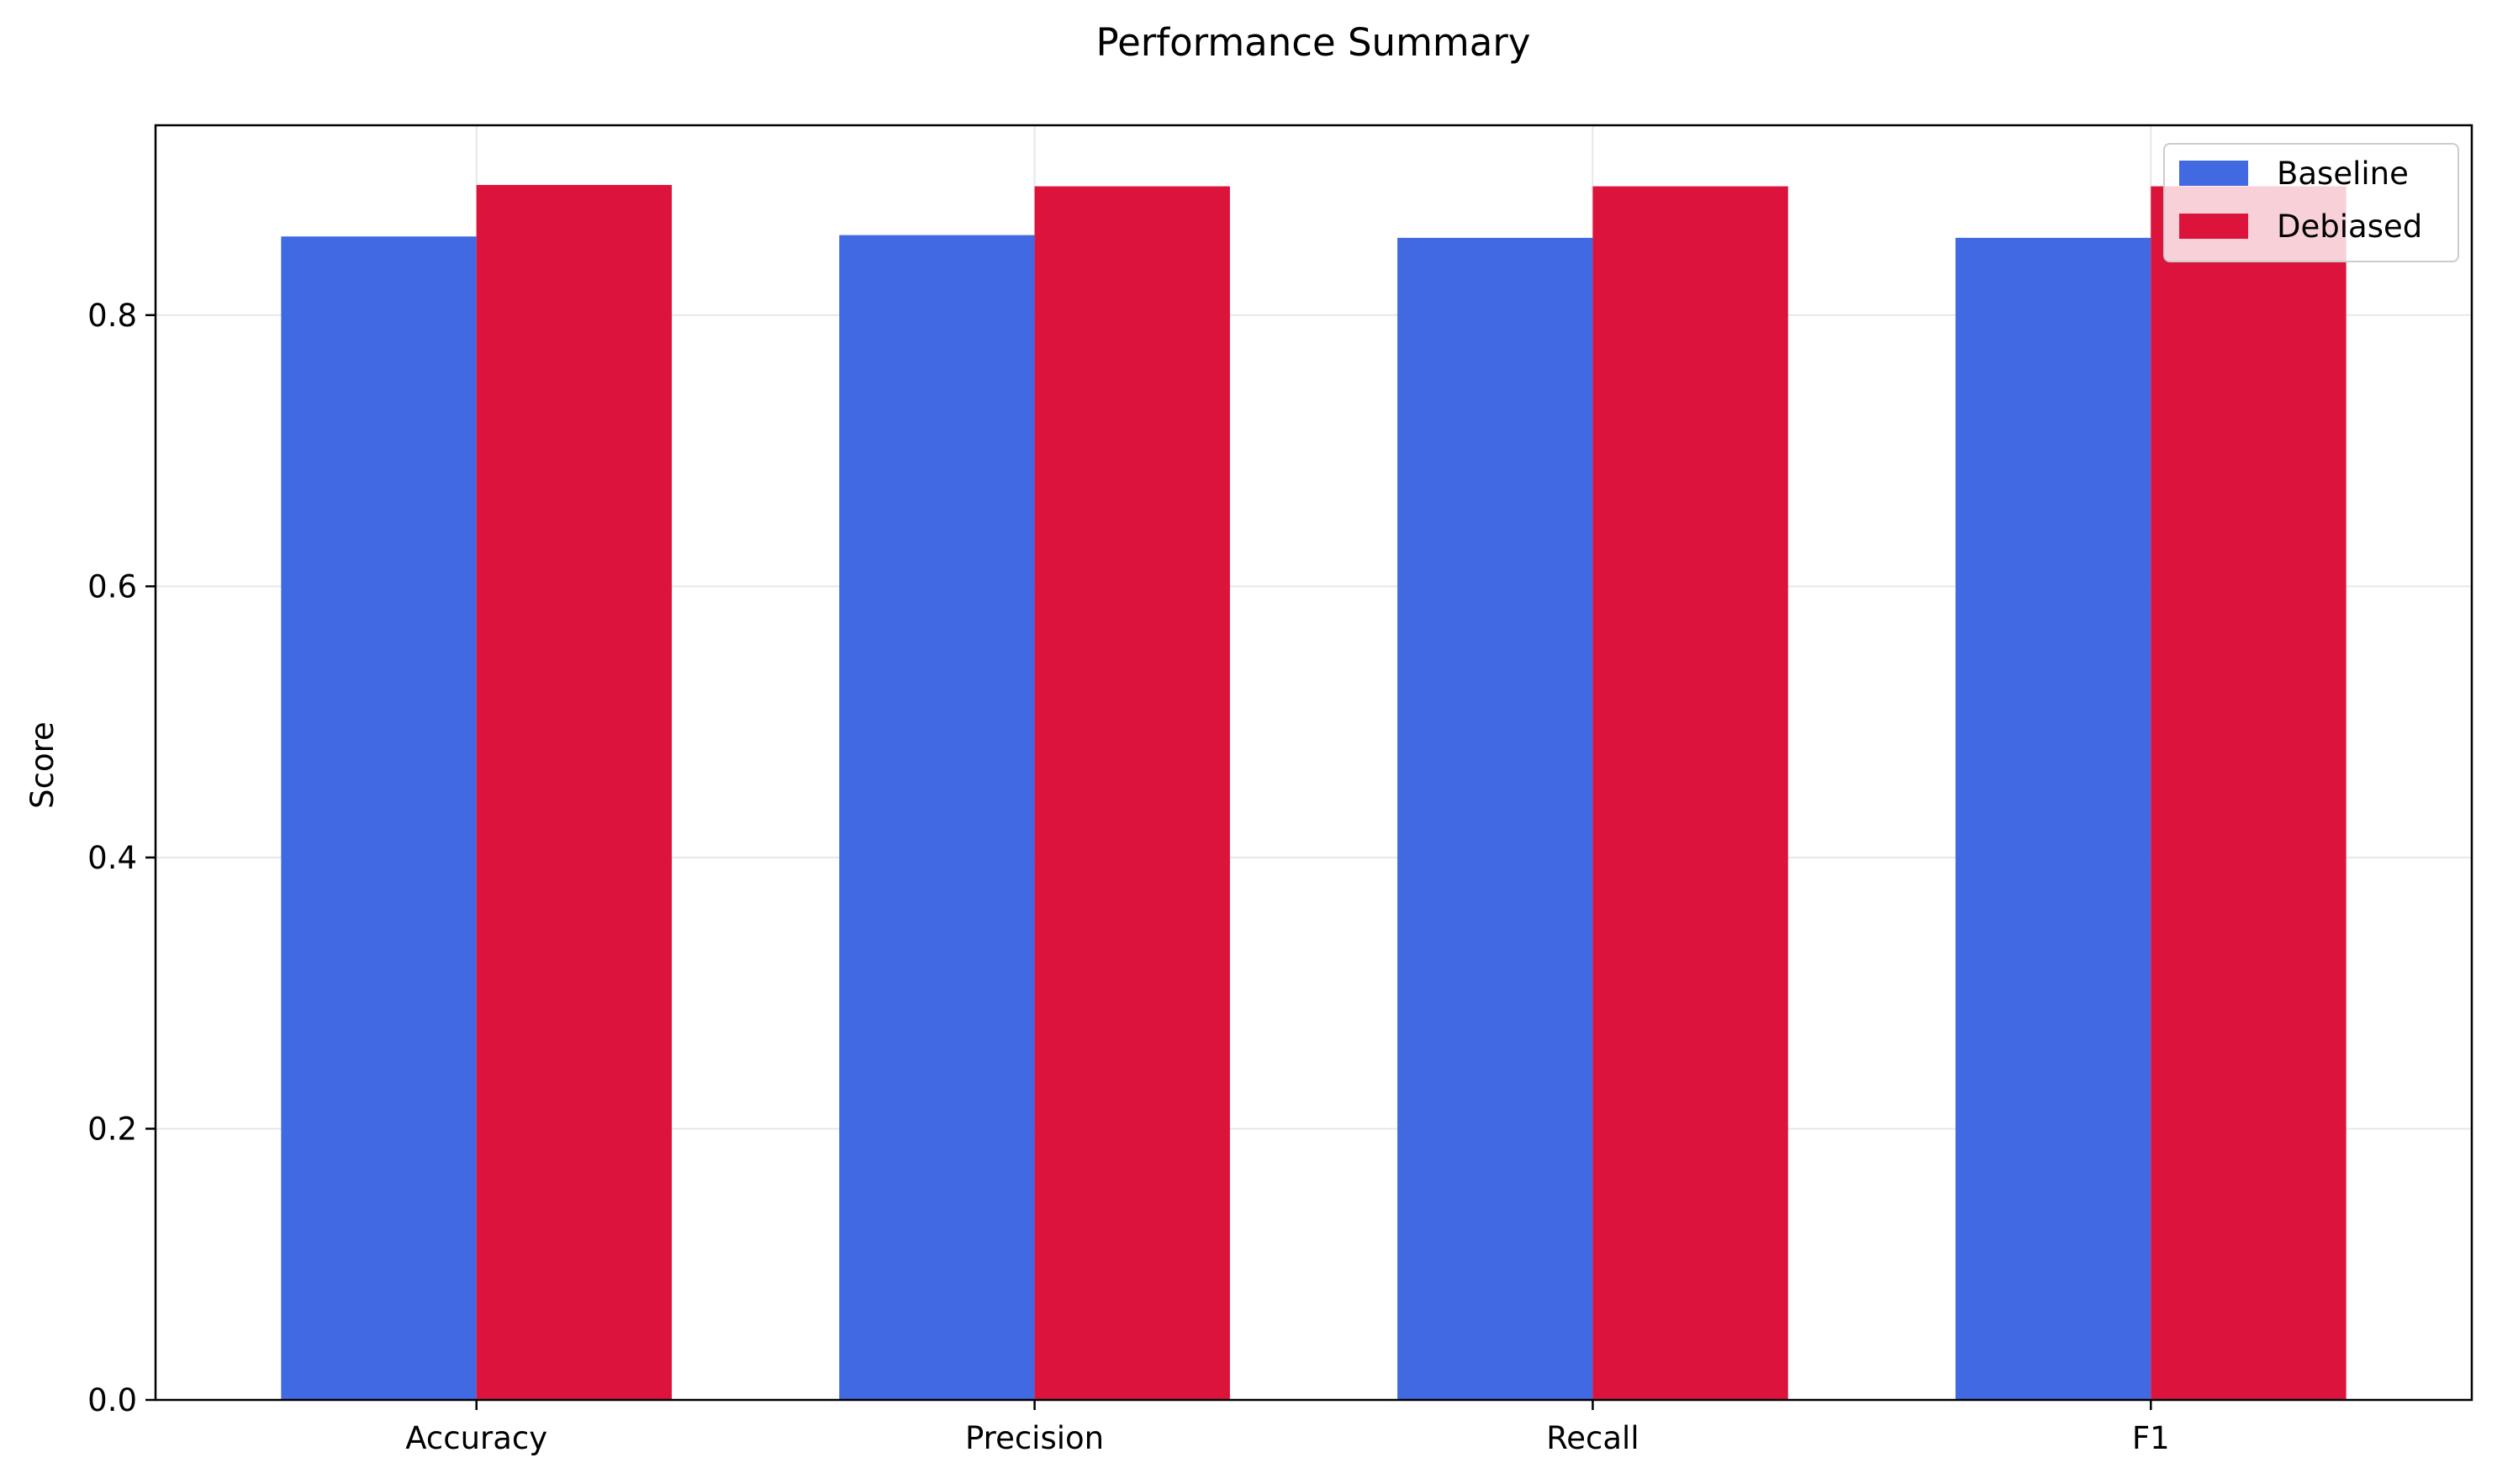 This screenshot has height=1484, width=2497. I want to click on y-axis: 0.0 0.2 0.4 0.6 0.8, so click(121, 858).